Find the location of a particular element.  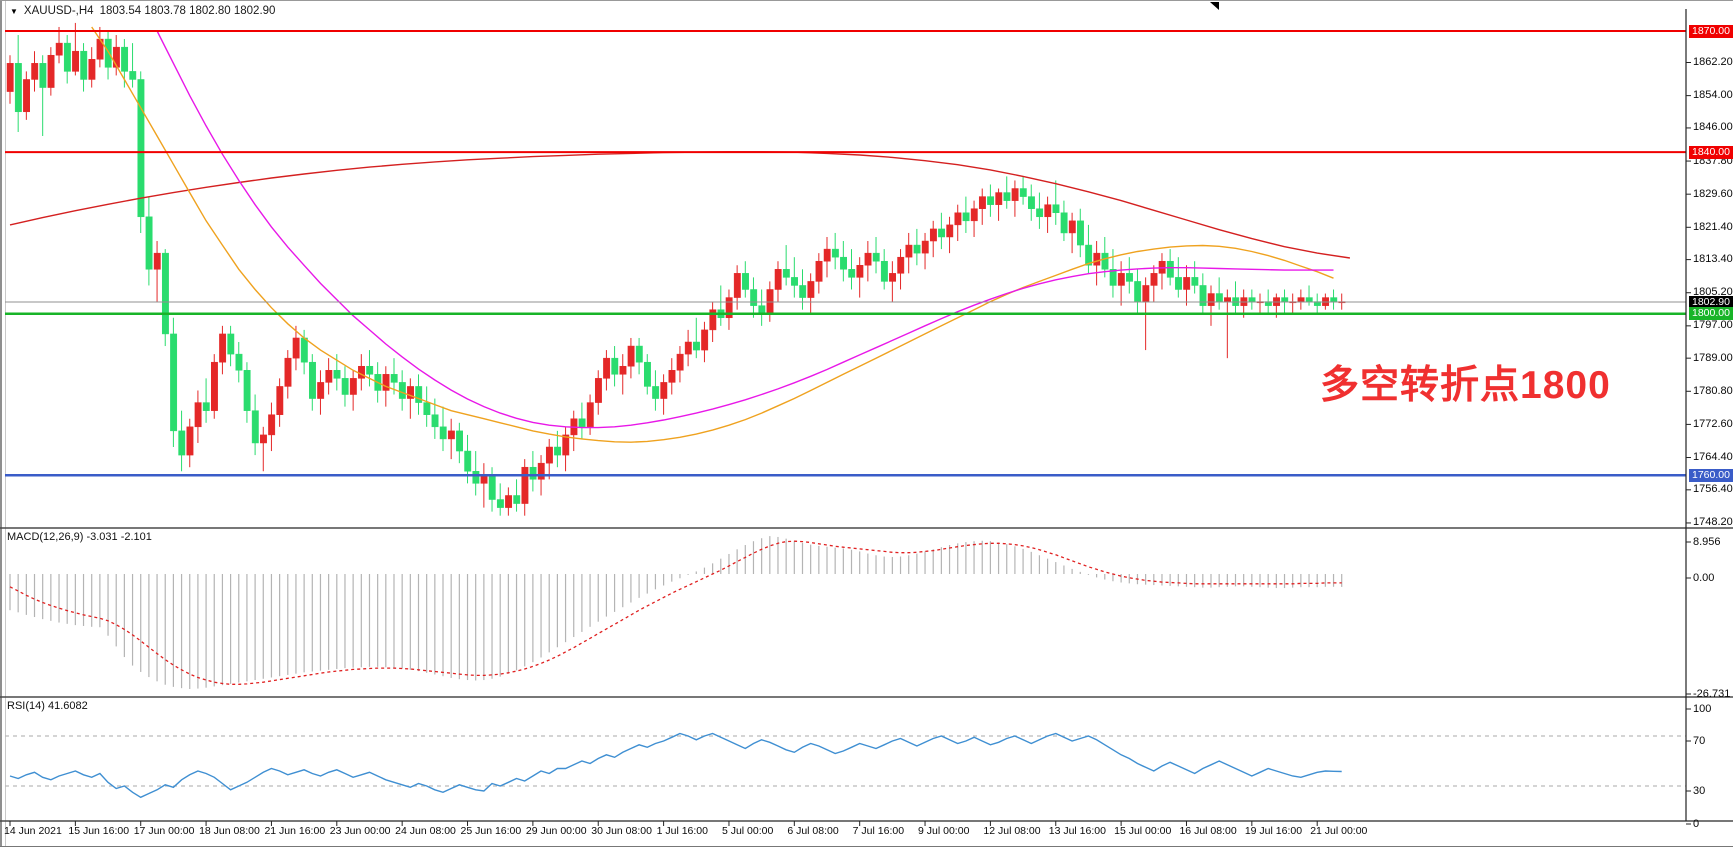

time-axis-label: 15 Jul 00:00 is located at coordinates (1143, 831).